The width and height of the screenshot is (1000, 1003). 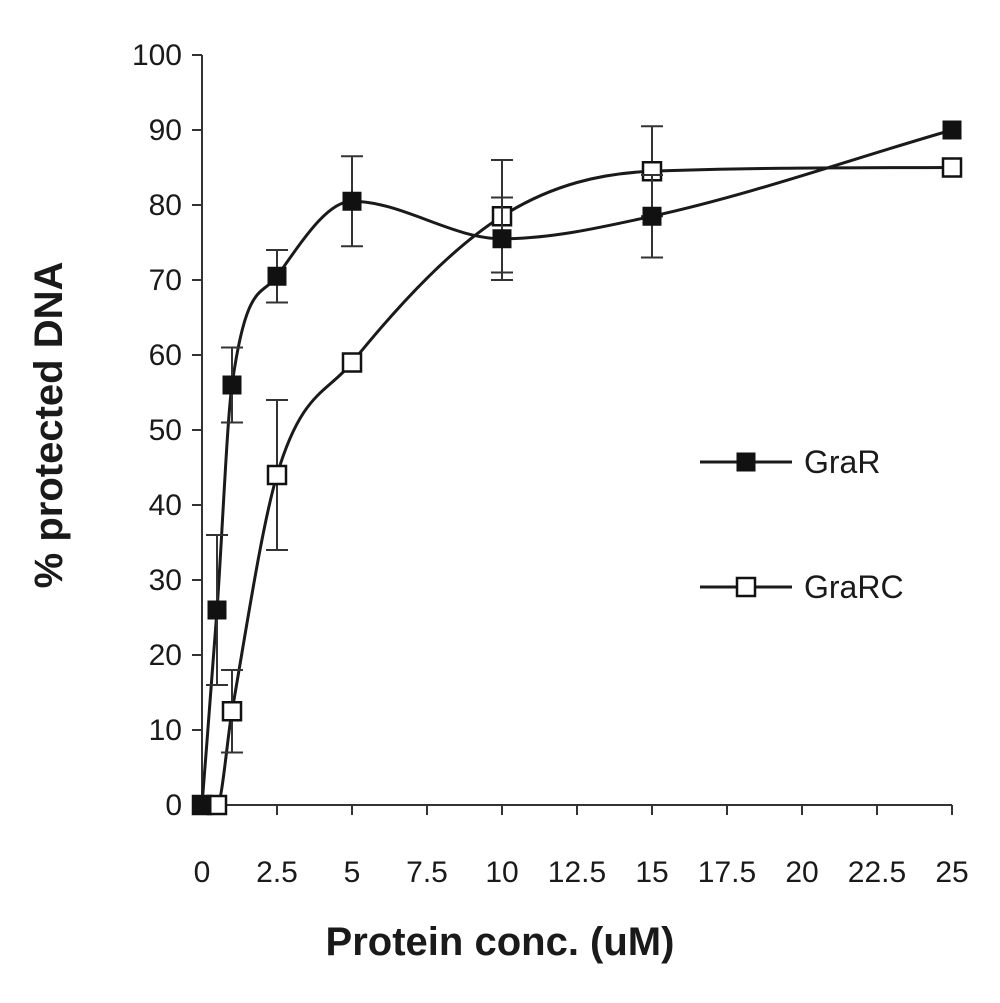 I want to click on x-tick-label: 0, so click(x=202, y=872).